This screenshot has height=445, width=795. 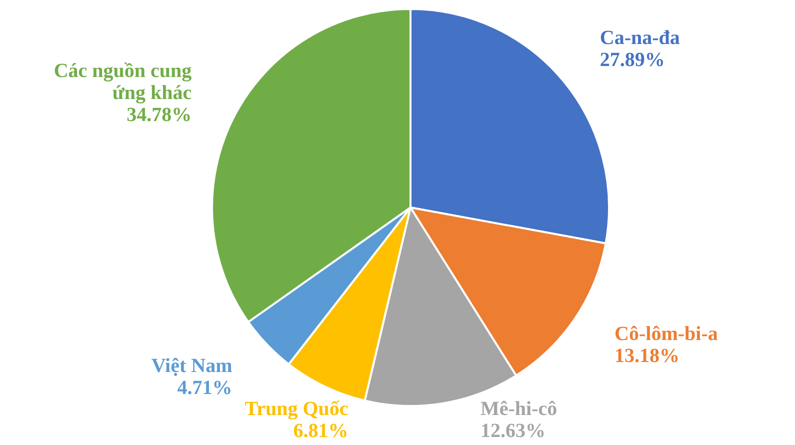 What do you see at coordinates (159, 115) in the screenshot?
I see `data-label: 34.78%` at bounding box center [159, 115].